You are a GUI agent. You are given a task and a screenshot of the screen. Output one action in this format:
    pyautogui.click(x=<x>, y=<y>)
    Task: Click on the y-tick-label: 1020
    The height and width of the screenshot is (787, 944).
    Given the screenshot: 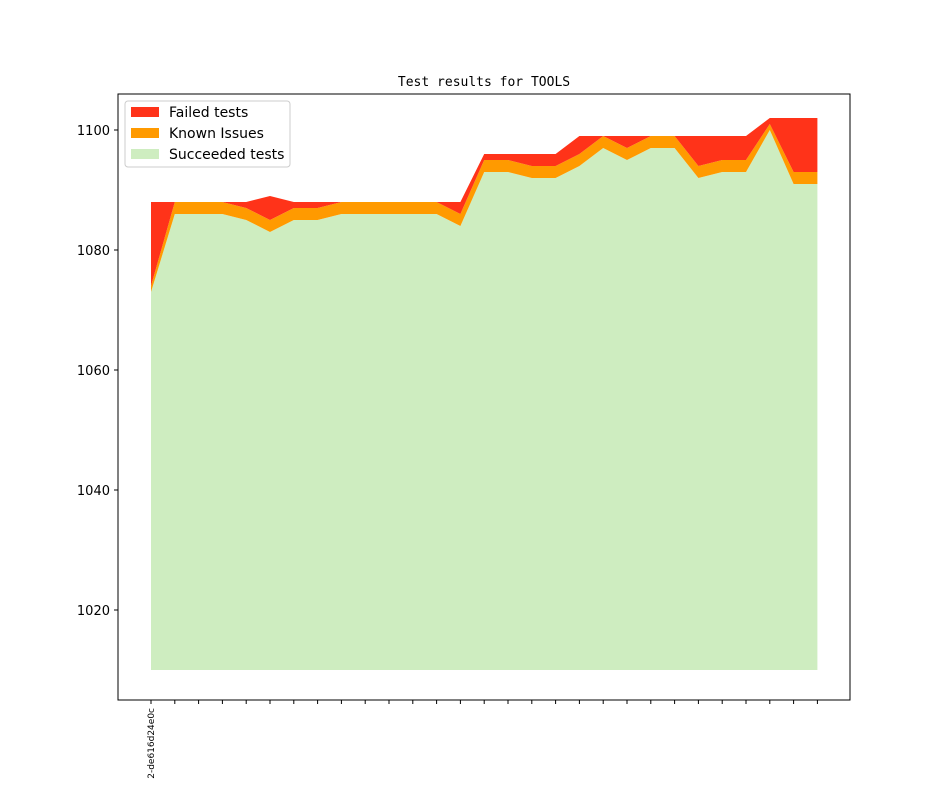 What is the action you would take?
    pyautogui.click(x=93, y=611)
    